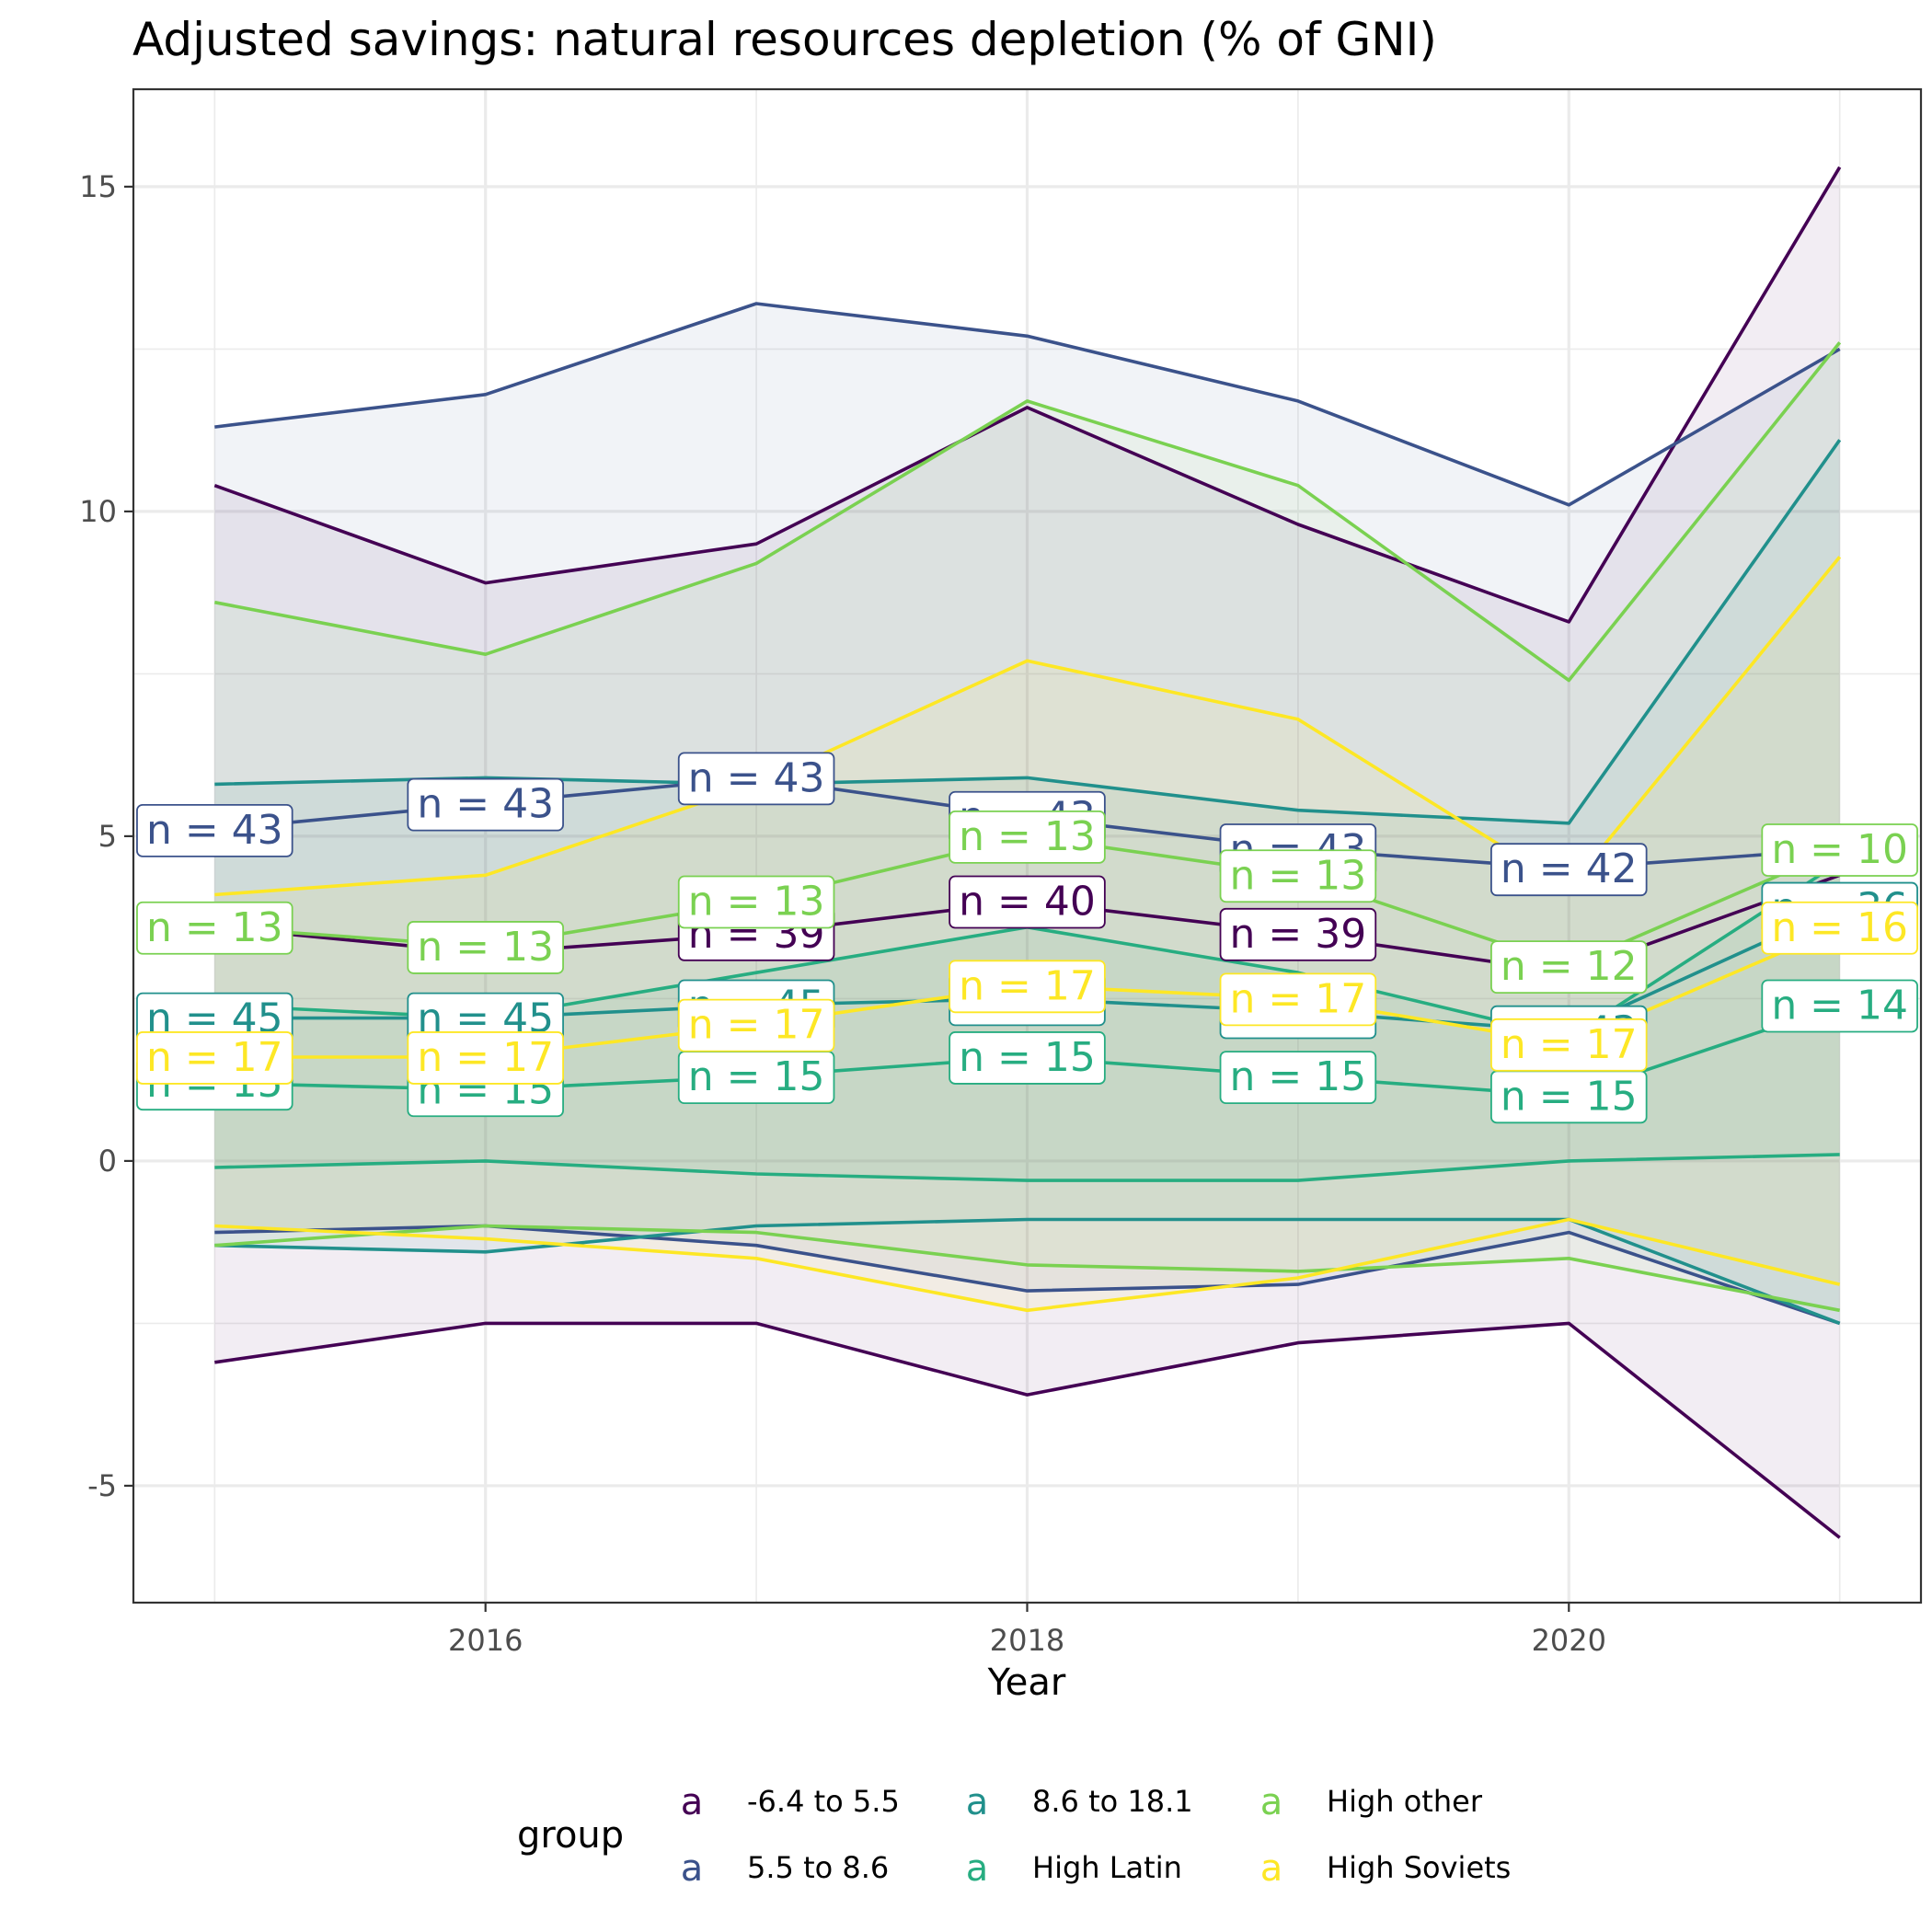  What do you see at coordinates (98, 186) in the screenshot?
I see `y-tick-label: 15` at bounding box center [98, 186].